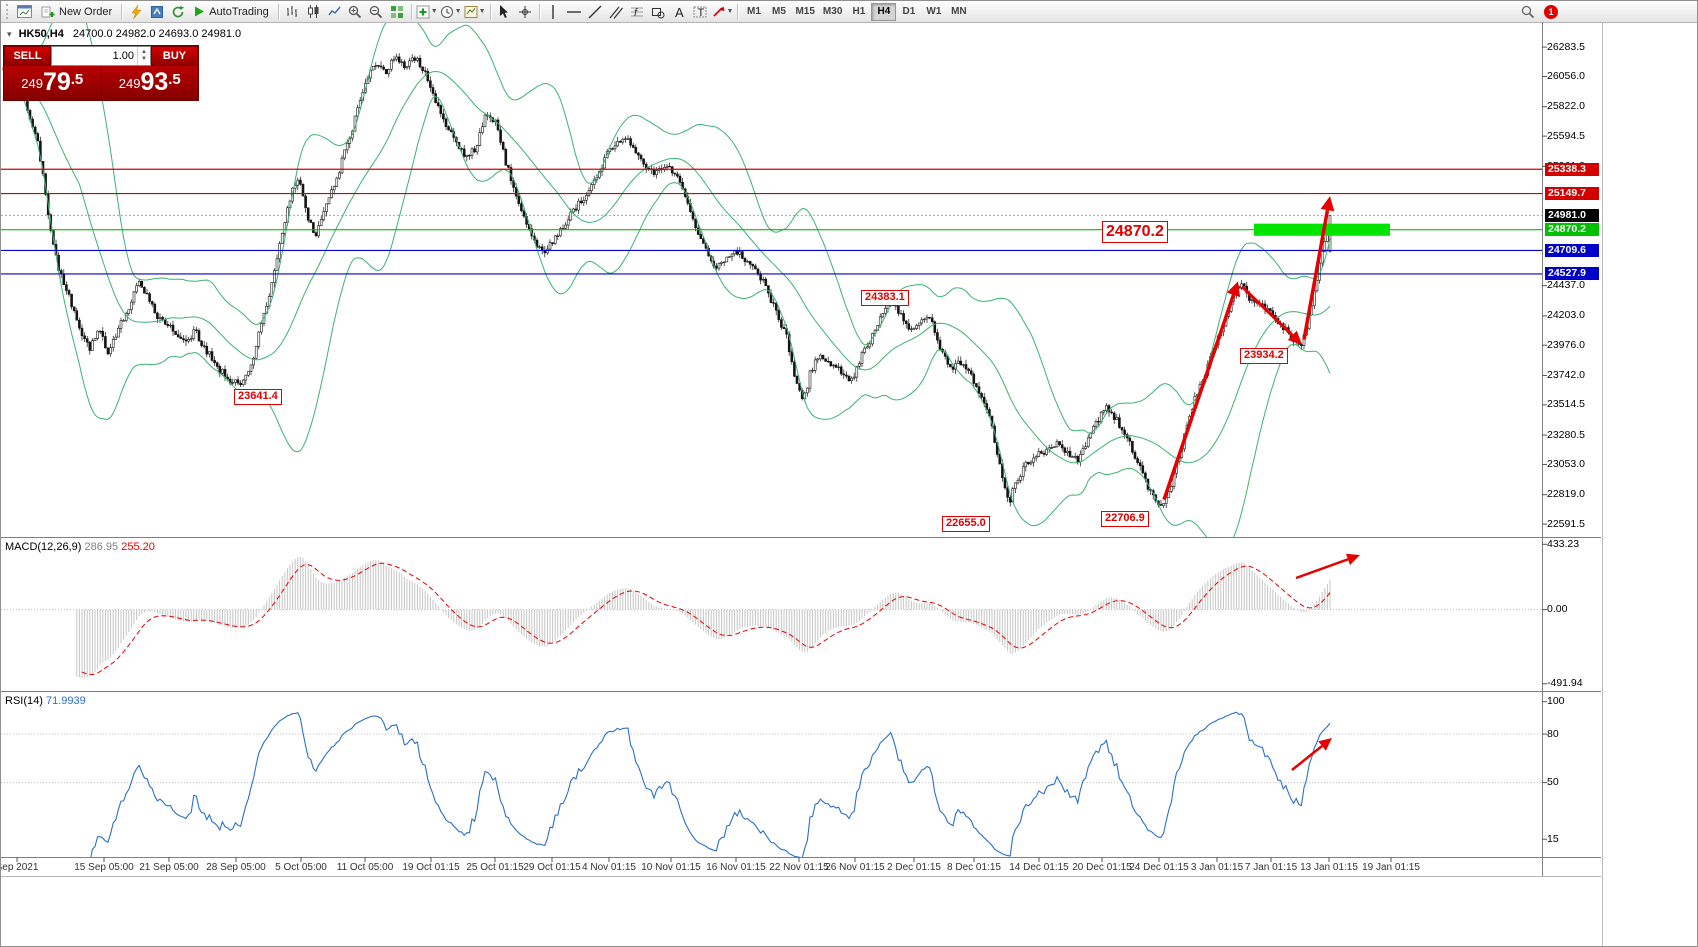 The height and width of the screenshot is (947, 1698). I want to click on trend-arrow-3-head, so click(1327, 204).